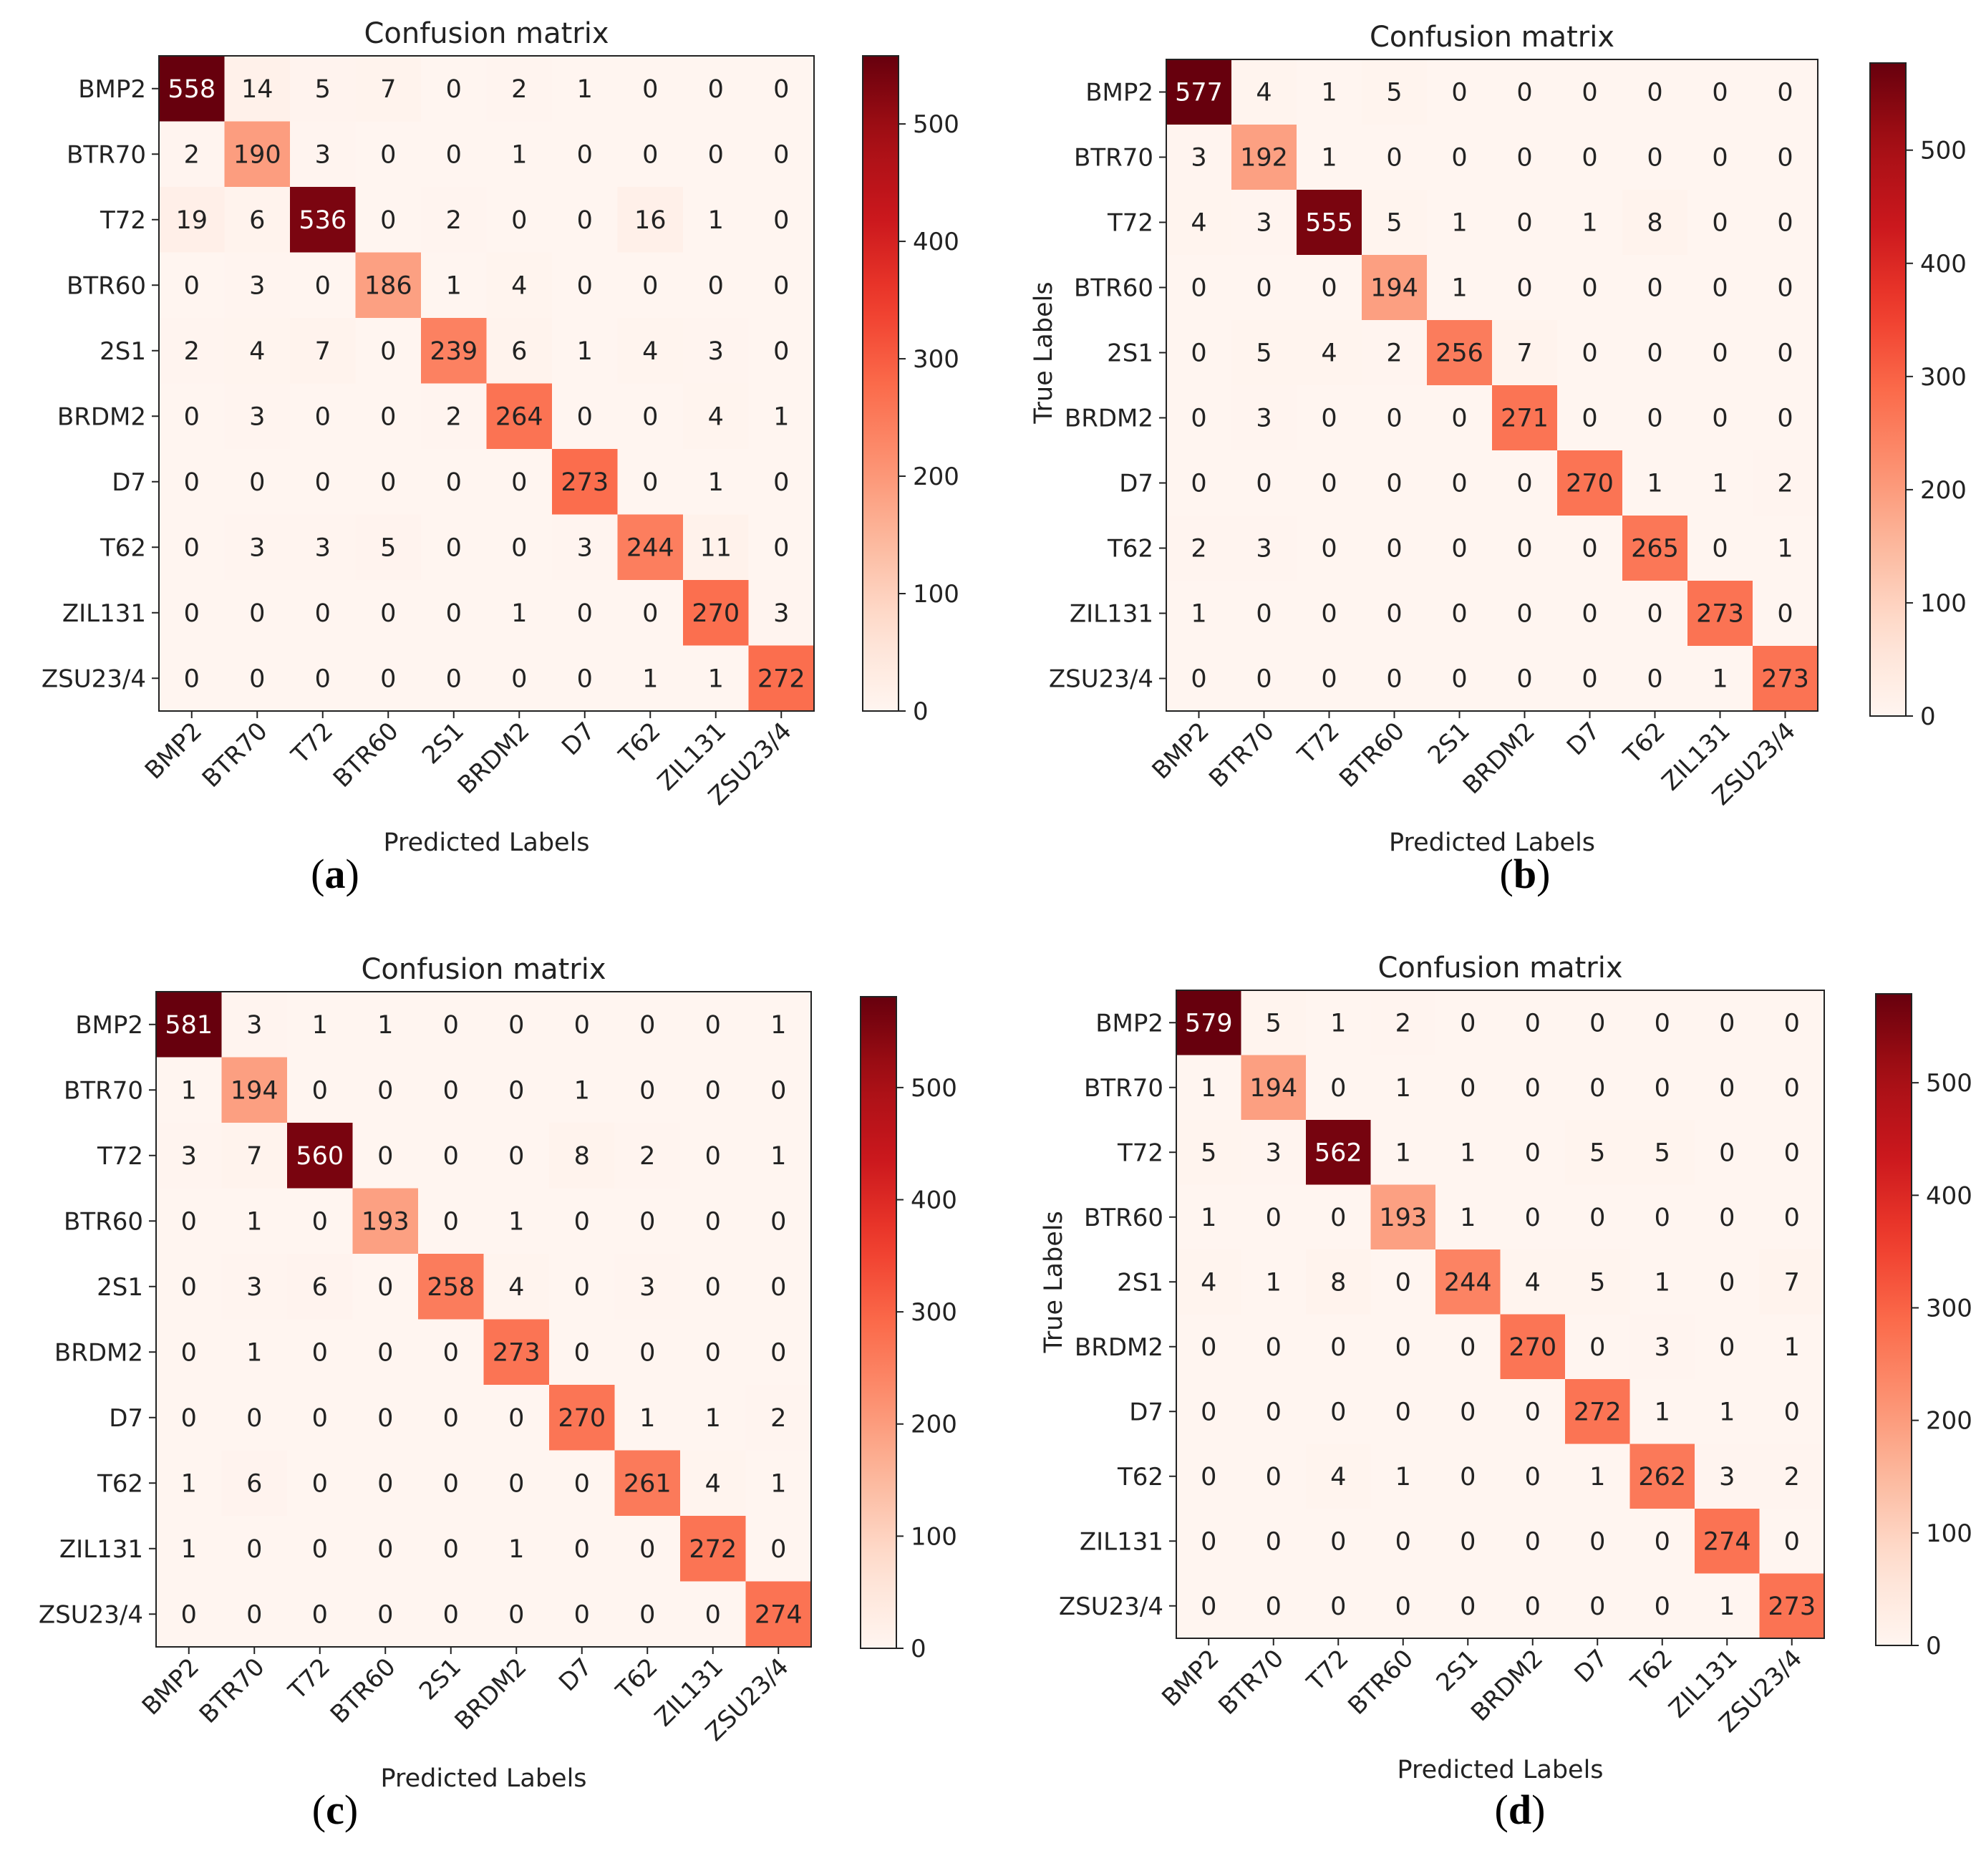 The height and width of the screenshot is (1876, 1976). Describe the element at coordinates (1524, 353) in the screenshot. I see `cell-value: 7` at that location.